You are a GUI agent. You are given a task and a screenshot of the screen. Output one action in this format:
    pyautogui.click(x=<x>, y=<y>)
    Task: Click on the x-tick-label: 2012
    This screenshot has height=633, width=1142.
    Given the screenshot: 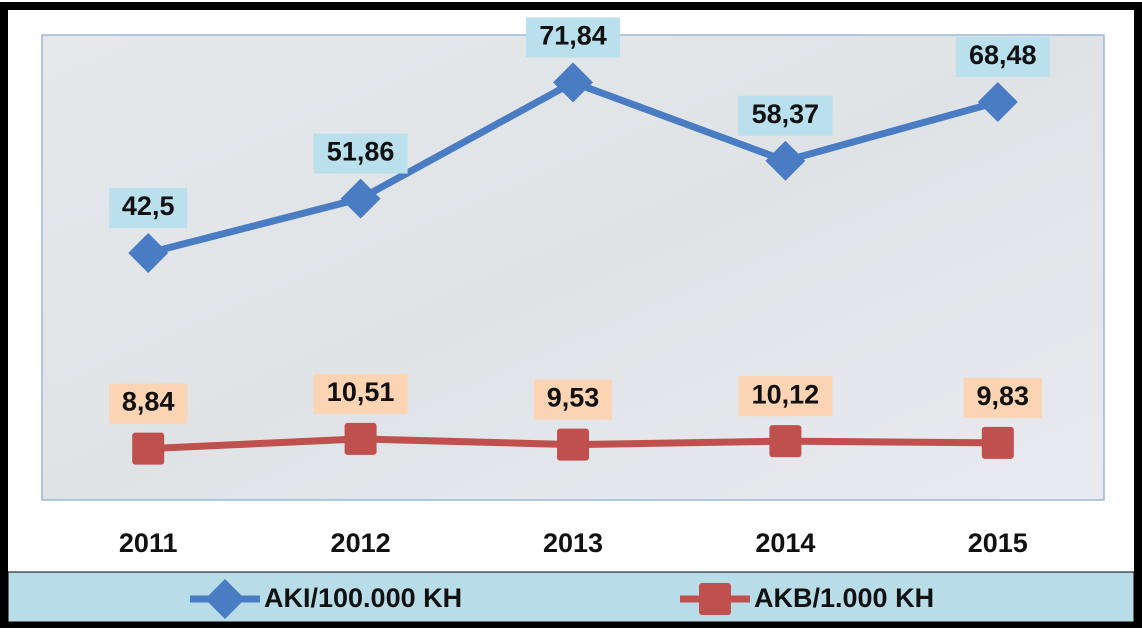 What is the action you would take?
    pyautogui.click(x=361, y=543)
    